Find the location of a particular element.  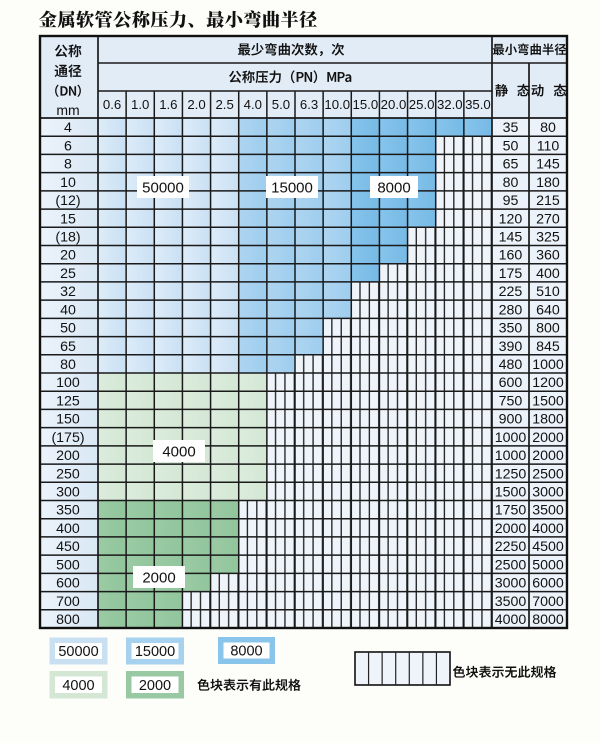

svg-text: 25 is located at coordinates (68, 274).